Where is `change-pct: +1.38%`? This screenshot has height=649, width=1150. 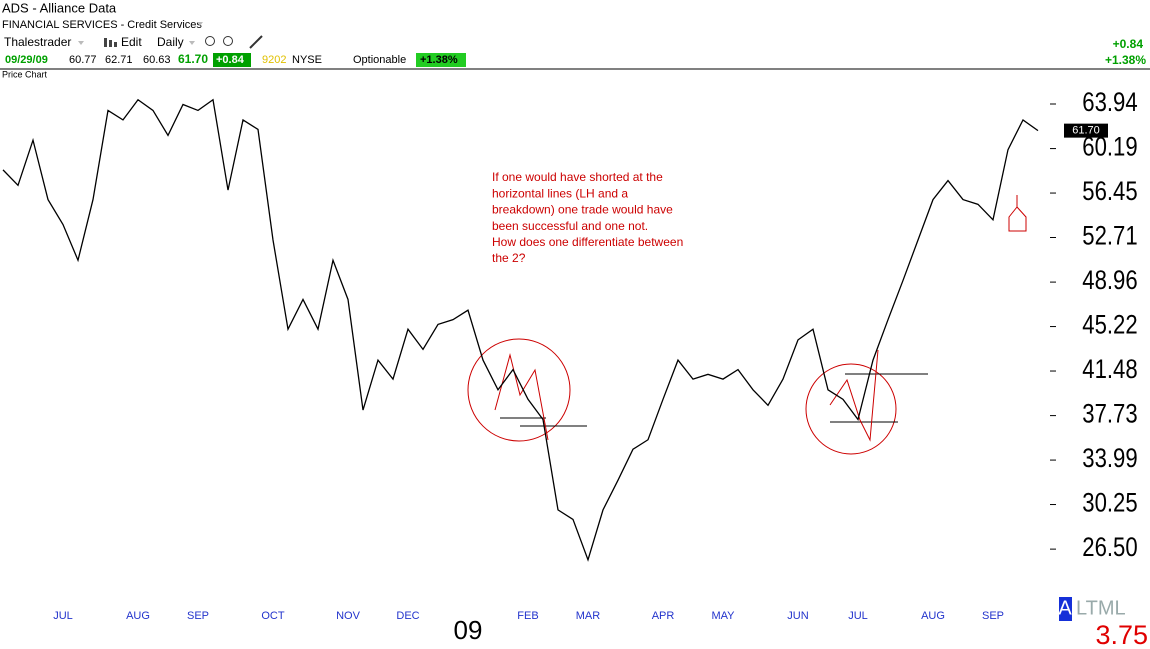
change-pct: +1.38% is located at coordinates (439, 60).